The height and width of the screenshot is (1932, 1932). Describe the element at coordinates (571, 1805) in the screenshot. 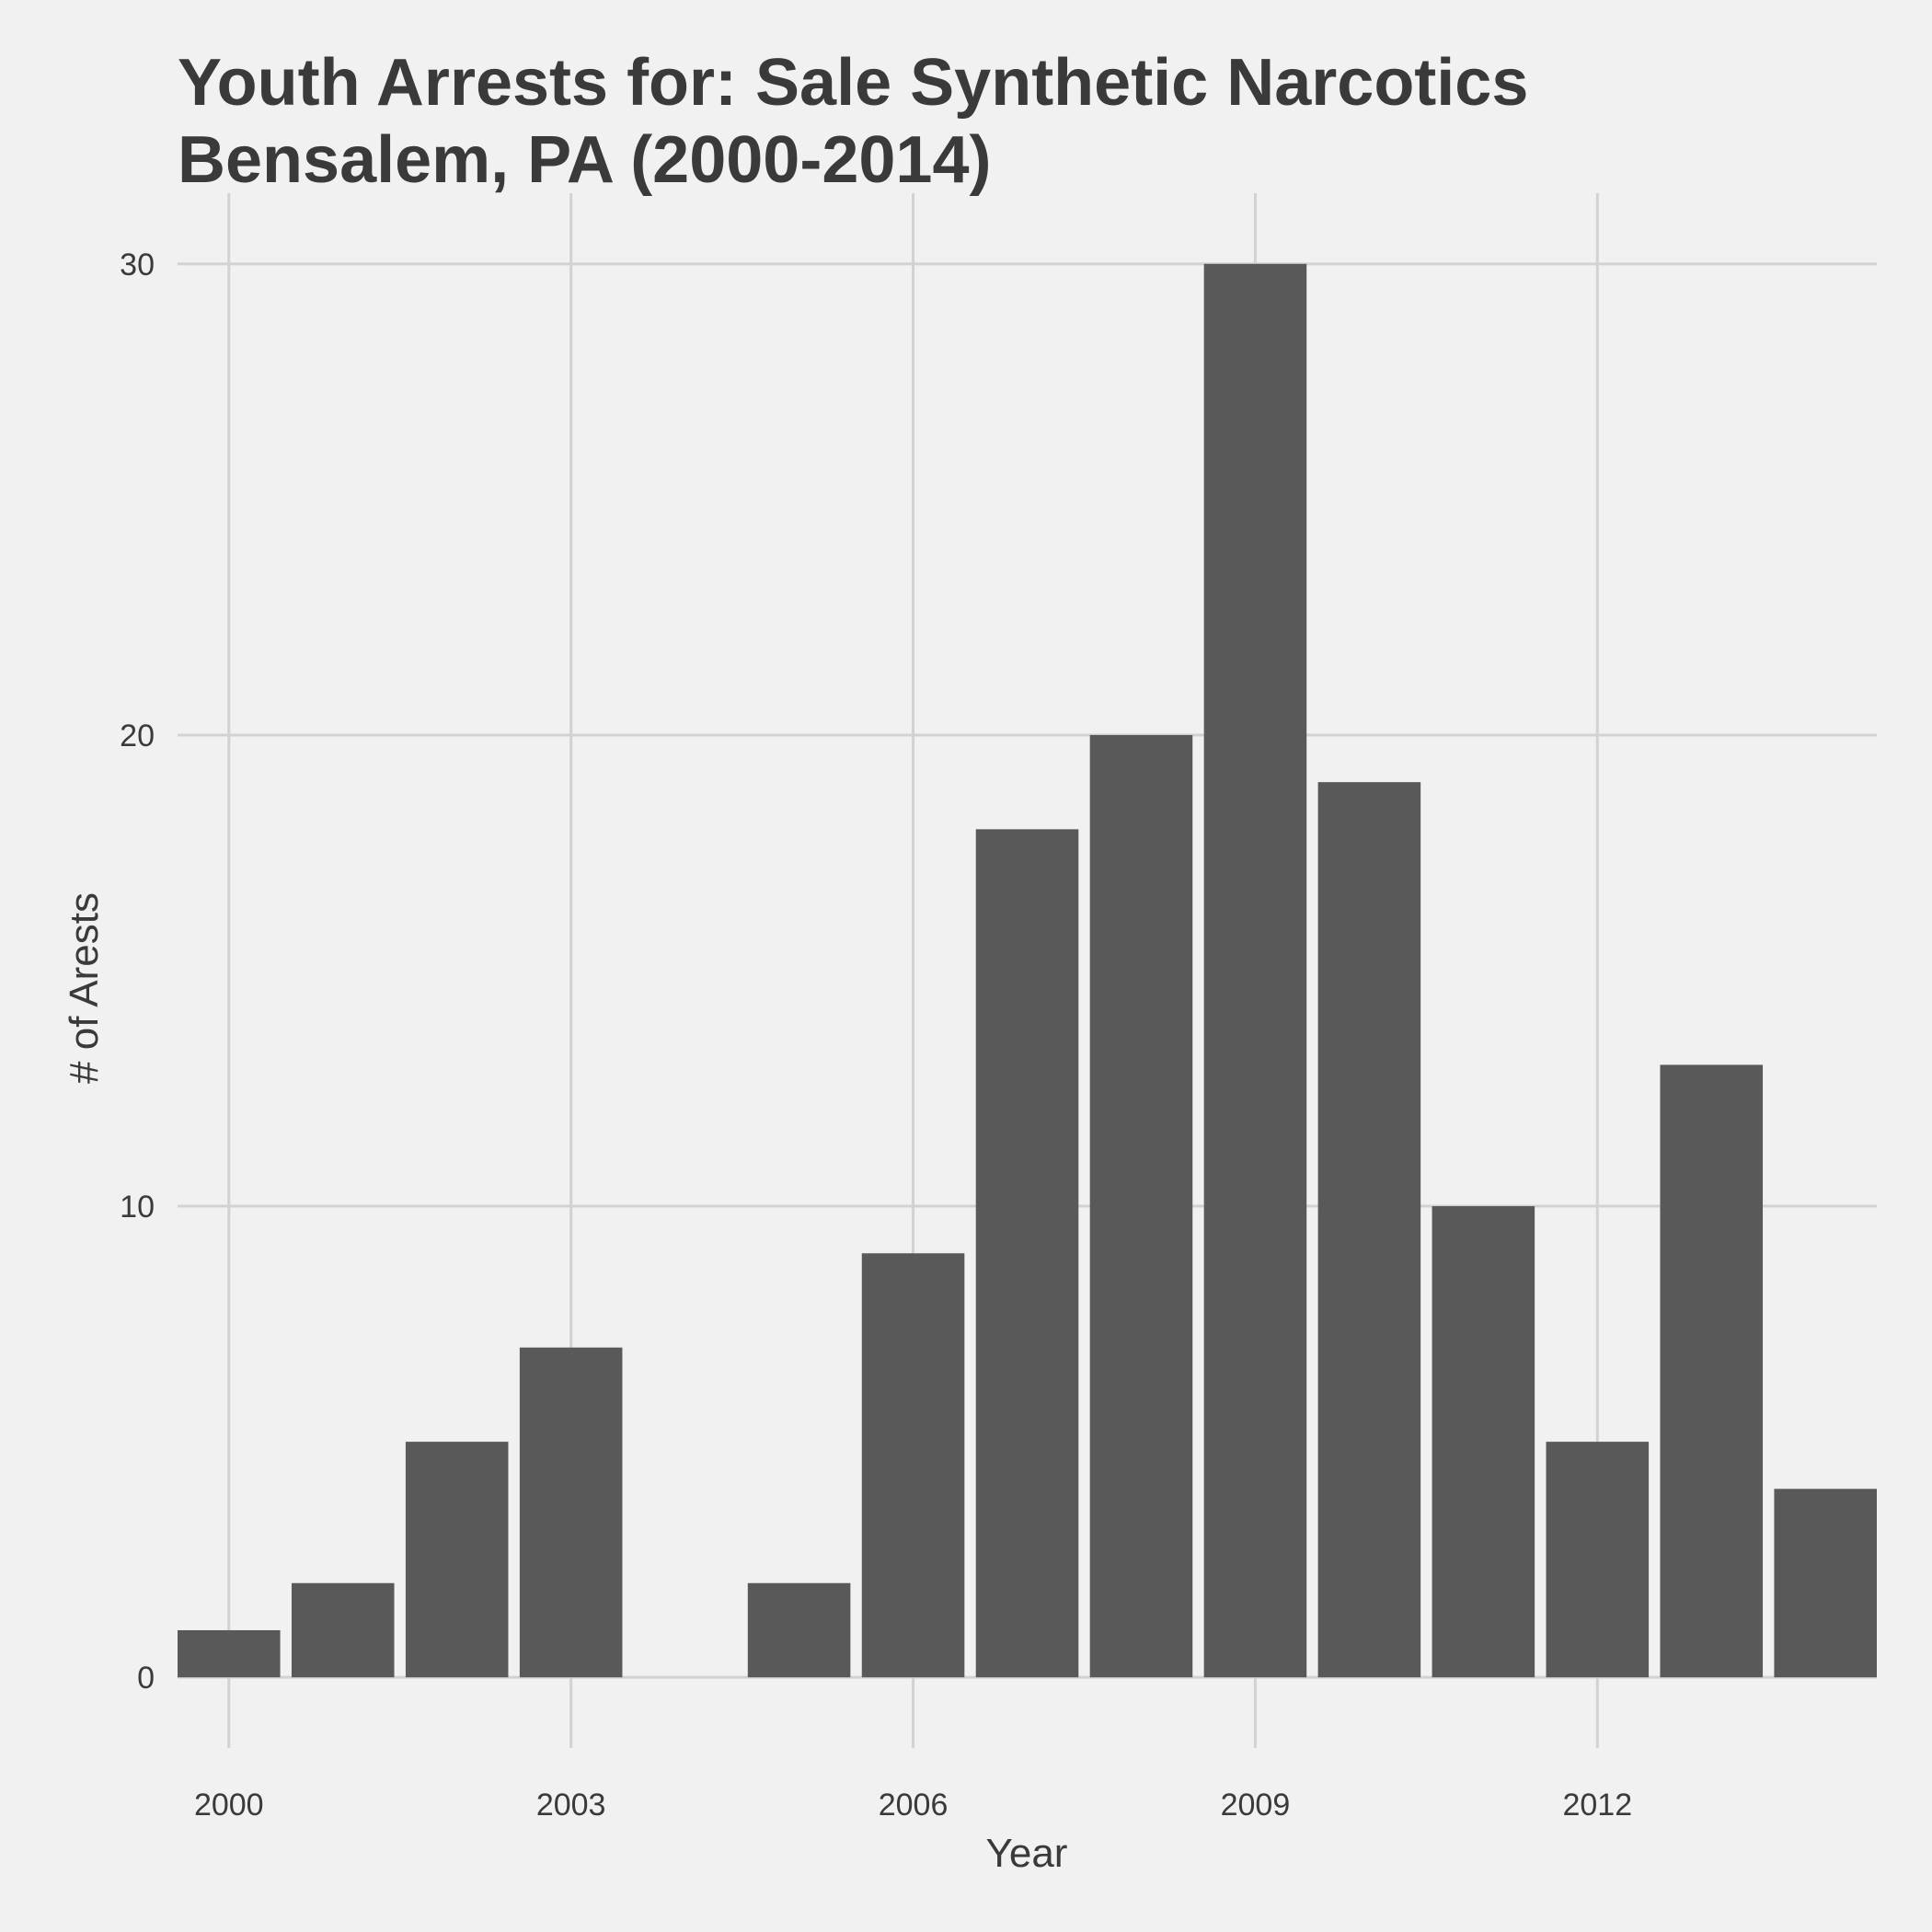

I see `x-tick-label-2003: 2003` at that location.